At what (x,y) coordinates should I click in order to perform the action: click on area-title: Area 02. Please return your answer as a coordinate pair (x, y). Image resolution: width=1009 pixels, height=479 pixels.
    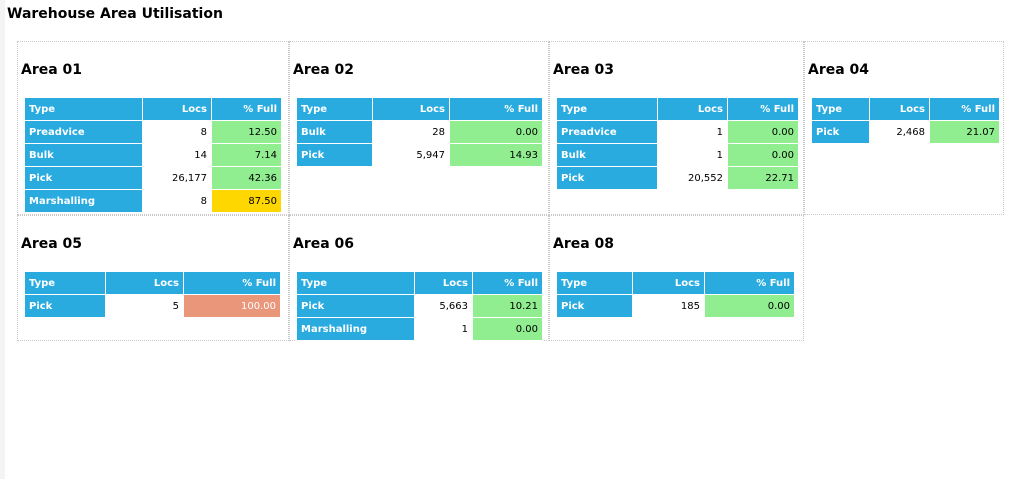
    Looking at the image, I should click on (324, 70).